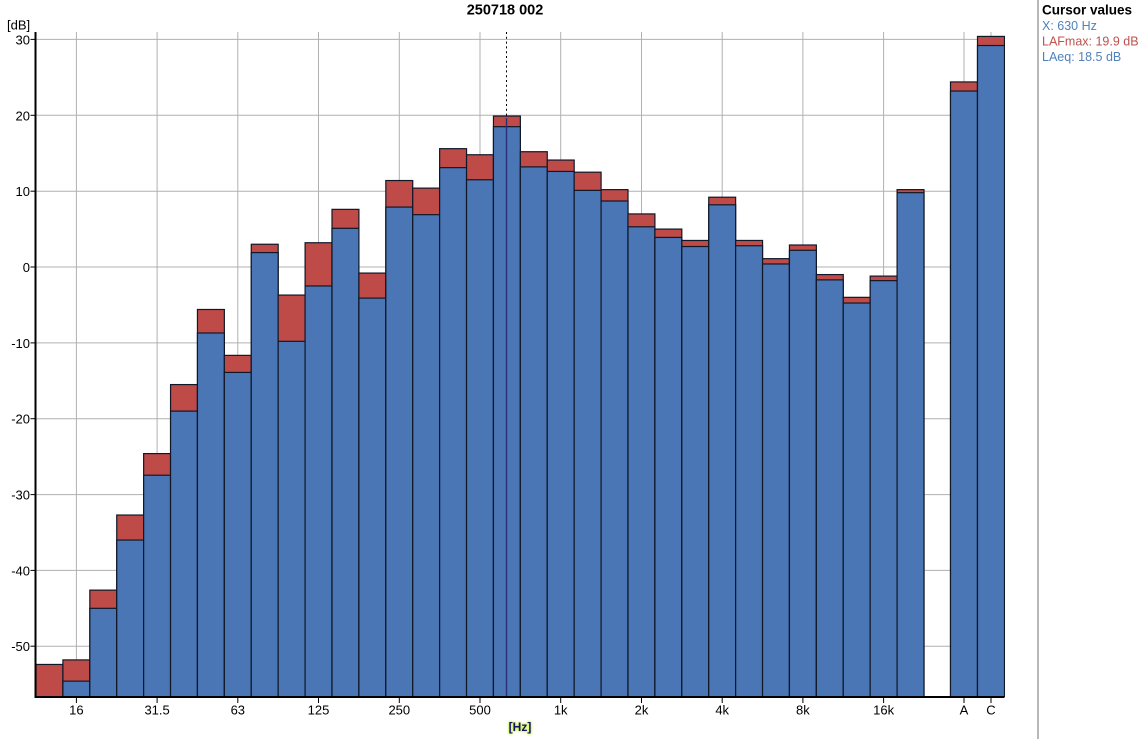 This screenshot has width=1146, height=744. Describe the element at coordinates (399, 710) in the screenshot. I see `svg-text: 250` at that location.